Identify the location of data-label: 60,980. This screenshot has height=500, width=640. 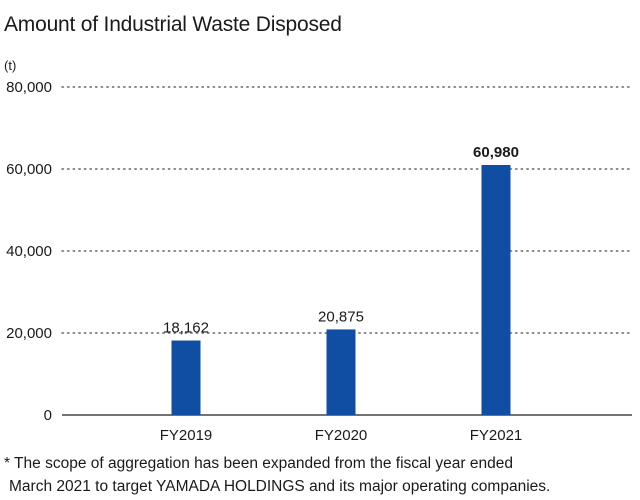
(496, 152).